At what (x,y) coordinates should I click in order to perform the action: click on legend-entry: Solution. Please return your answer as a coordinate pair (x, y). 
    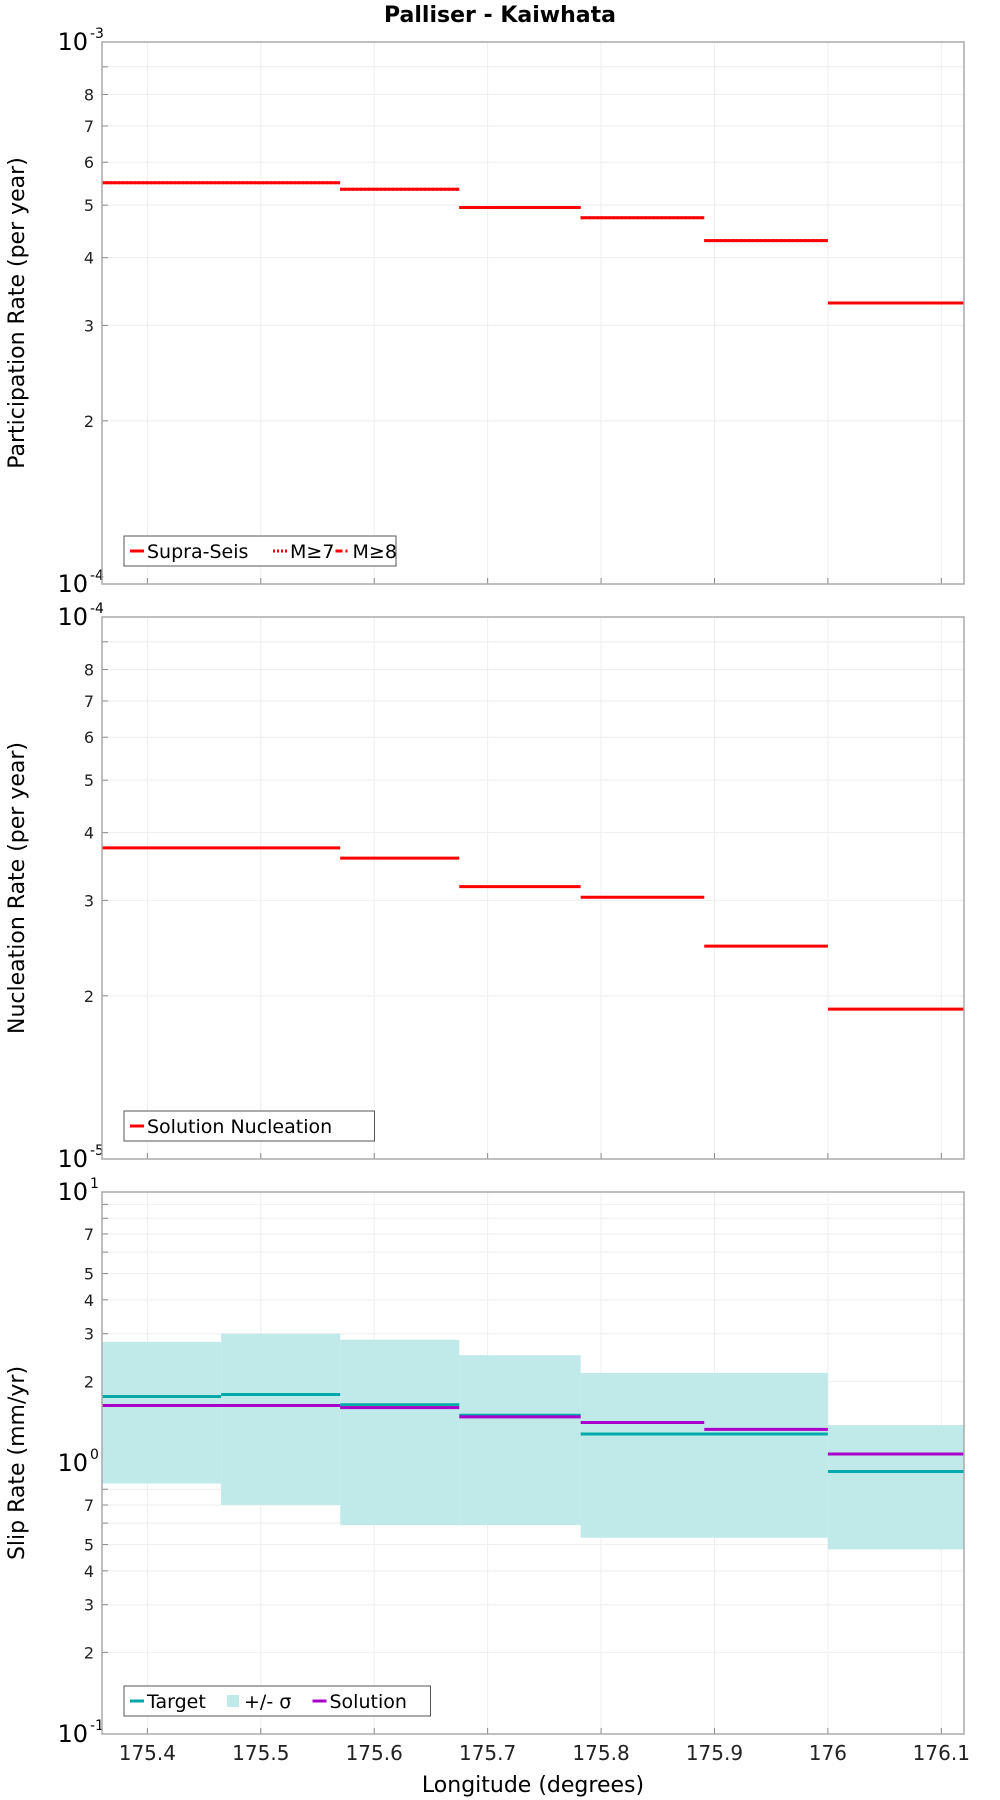
    Looking at the image, I should click on (368, 1702).